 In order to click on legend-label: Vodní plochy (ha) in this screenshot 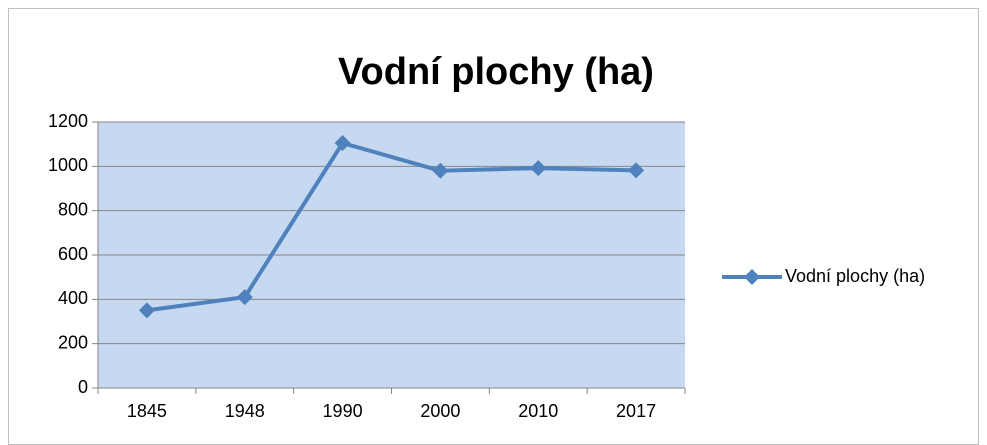, I will do `click(855, 276)`.